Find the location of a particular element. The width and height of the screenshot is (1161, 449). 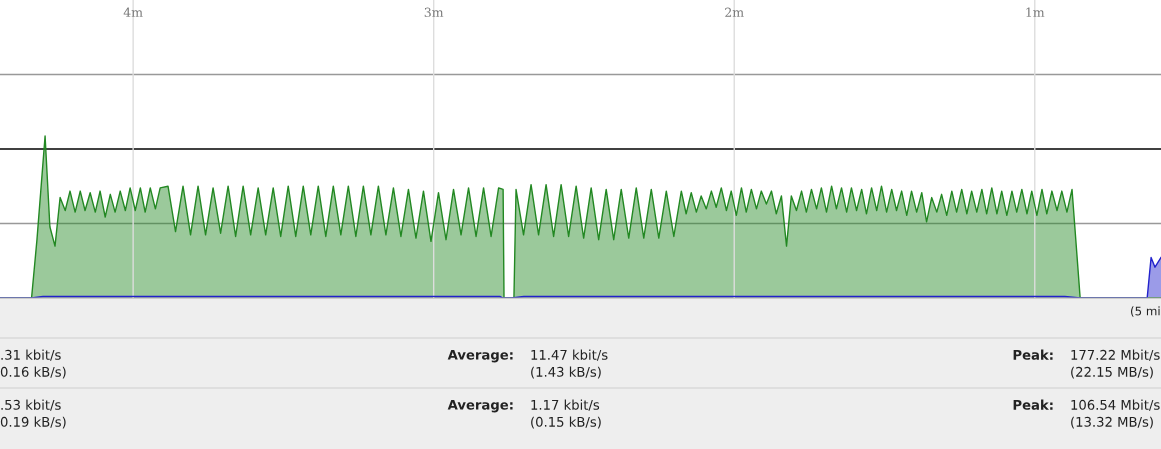

x-tick-label: 2m is located at coordinates (734, 12).